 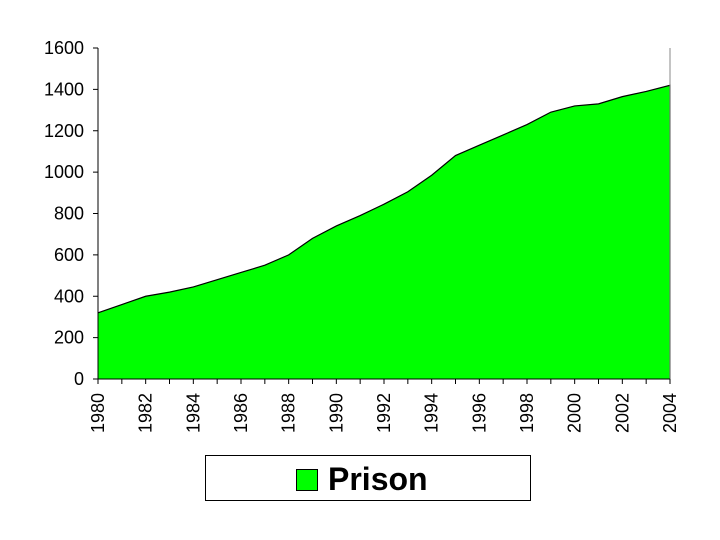 I want to click on y-tick-label-1600: 1600, so click(x=64, y=48).